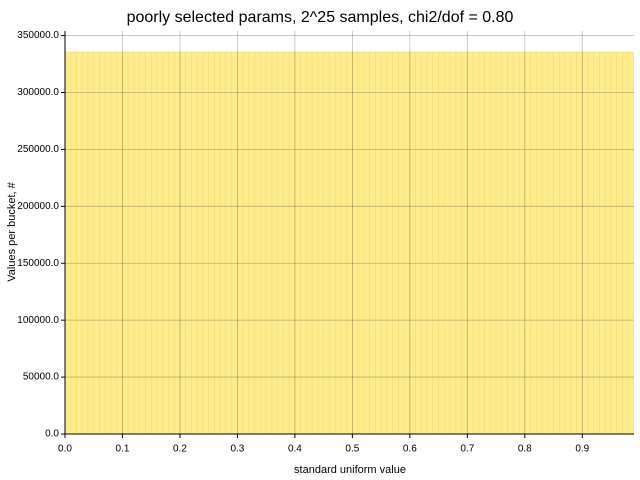 This screenshot has width=640, height=480. Describe the element at coordinates (65, 449) in the screenshot. I see `x-tick-label: 0.0` at that location.